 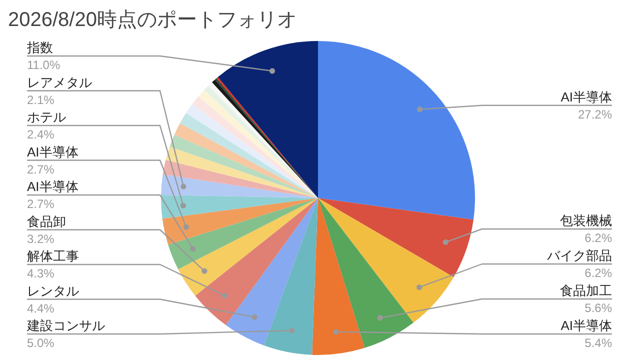 What do you see at coordinates (41, 135) in the screenshot?
I see `data-label: 2.4%` at bounding box center [41, 135].